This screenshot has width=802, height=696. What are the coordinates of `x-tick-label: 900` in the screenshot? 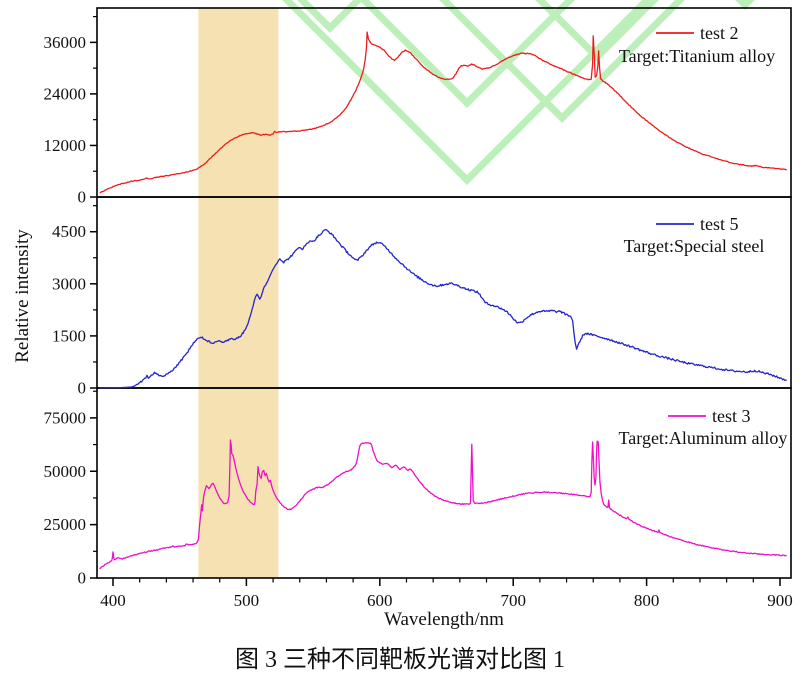 It's located at (780, 600).